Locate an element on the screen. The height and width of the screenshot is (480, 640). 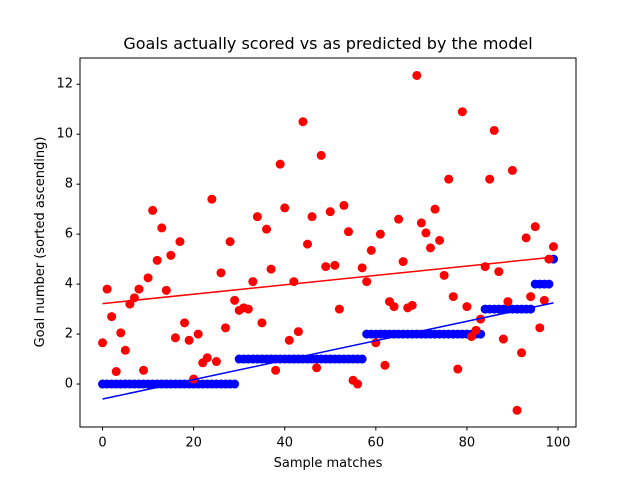
y-axis-label: Goal number (sorted ascending) is located at coordinates (40, 242).